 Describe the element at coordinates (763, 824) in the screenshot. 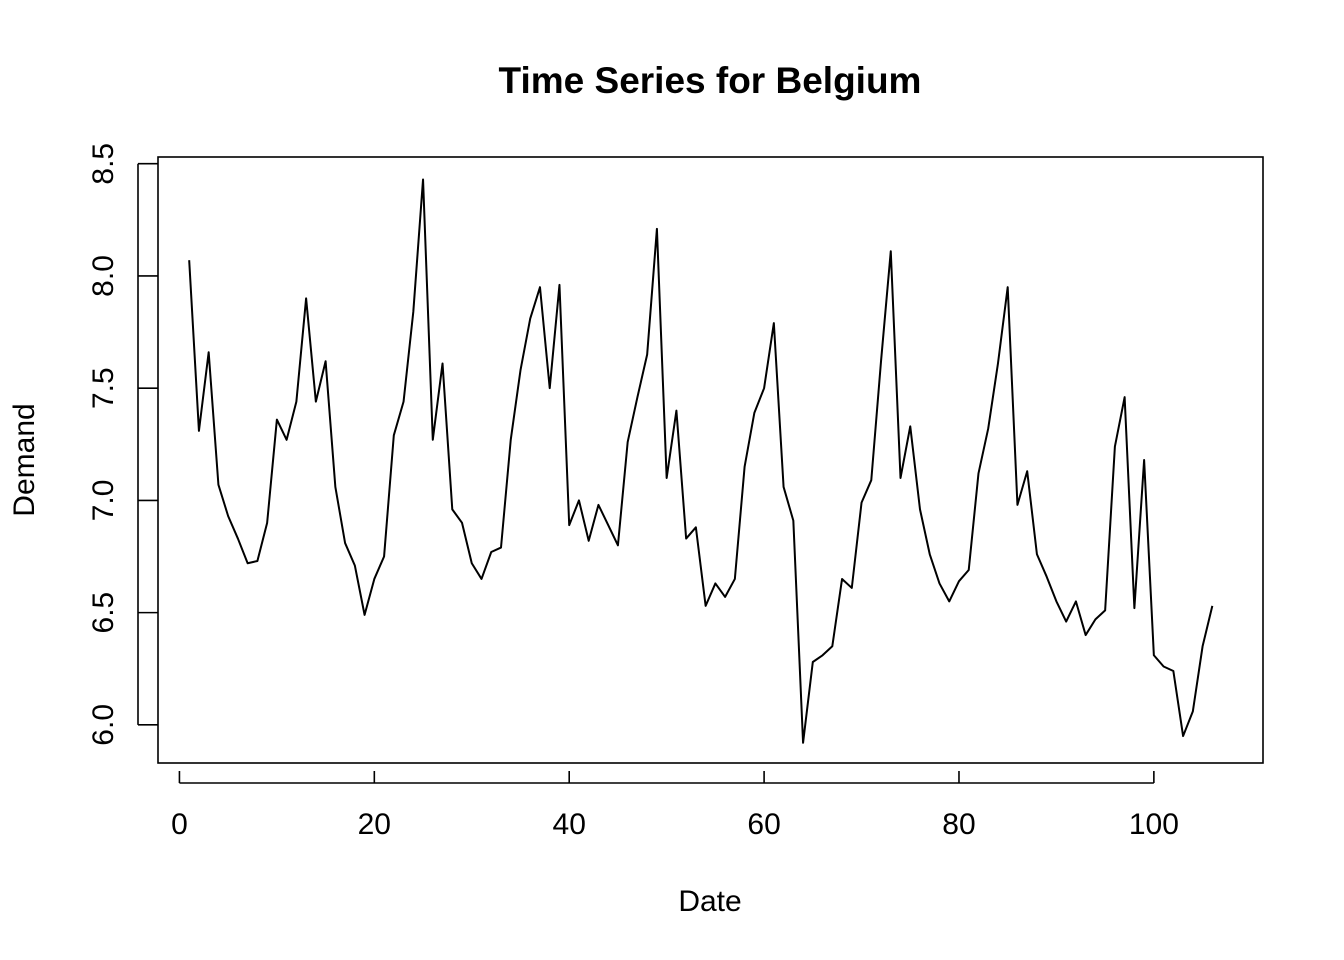

I see `x-tick-label: 60` at that location.